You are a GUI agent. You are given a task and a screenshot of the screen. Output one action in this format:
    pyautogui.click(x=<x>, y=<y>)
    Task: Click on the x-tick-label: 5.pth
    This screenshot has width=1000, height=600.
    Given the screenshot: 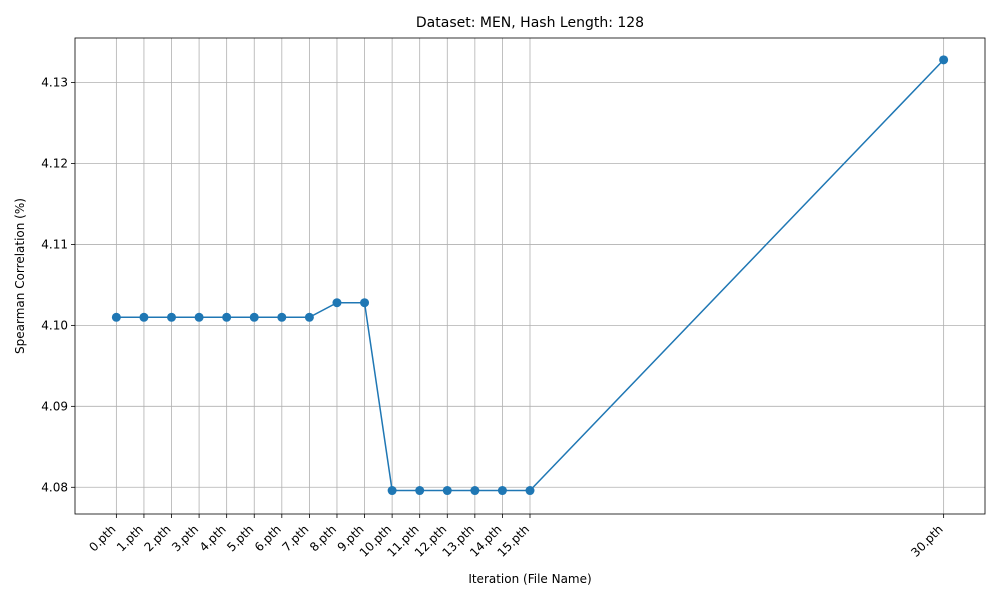 What is the action you would take?
    pyautogui.click(x=240, y=538)
    